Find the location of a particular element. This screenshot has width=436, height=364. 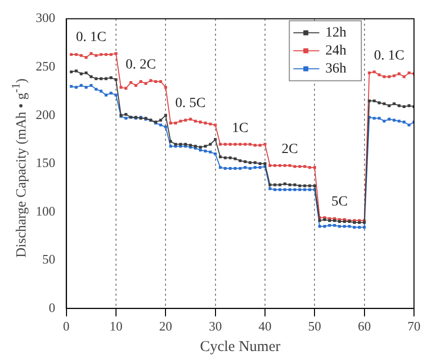

legend-label: 24h is located at coordinates (335, 50).